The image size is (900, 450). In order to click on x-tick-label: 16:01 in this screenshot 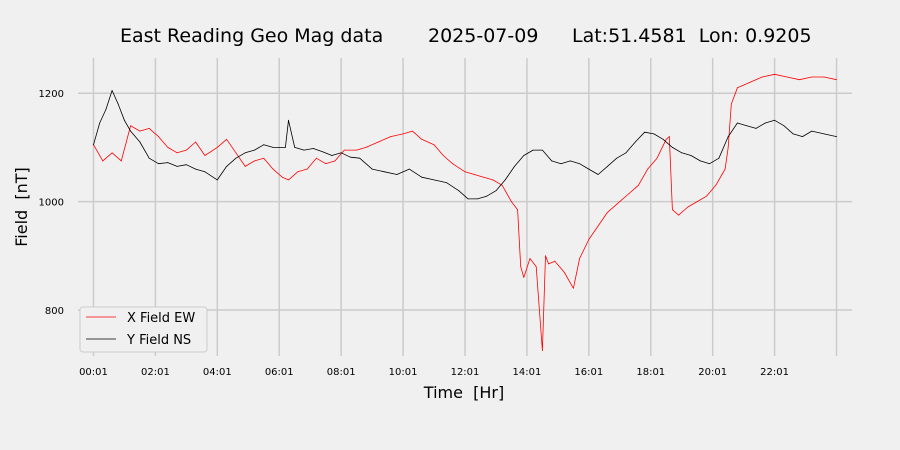, I will do `click(588, 372)`.